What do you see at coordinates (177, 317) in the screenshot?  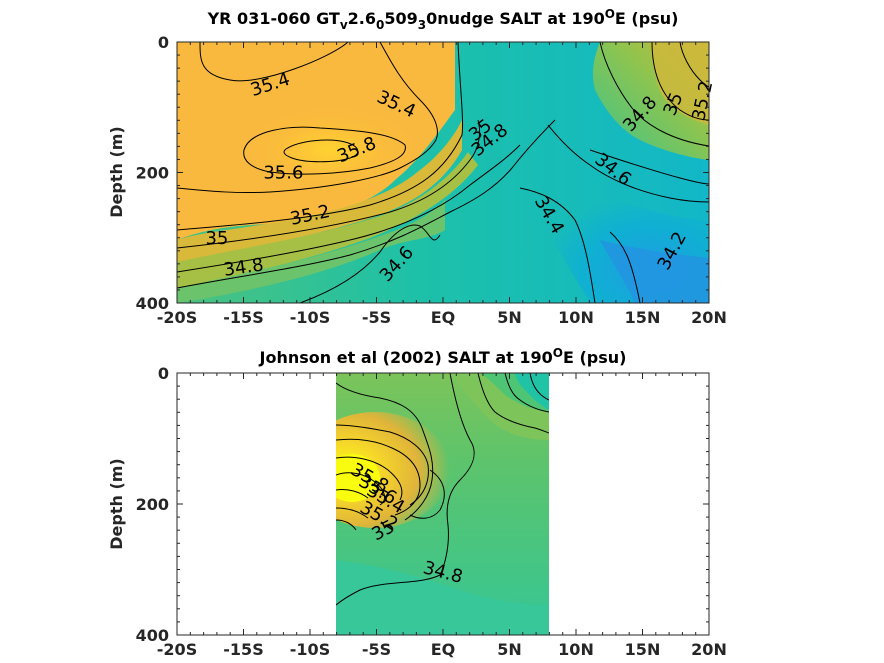 I see `model-x-tick-label: -20S` at bounding box center [177, 317].